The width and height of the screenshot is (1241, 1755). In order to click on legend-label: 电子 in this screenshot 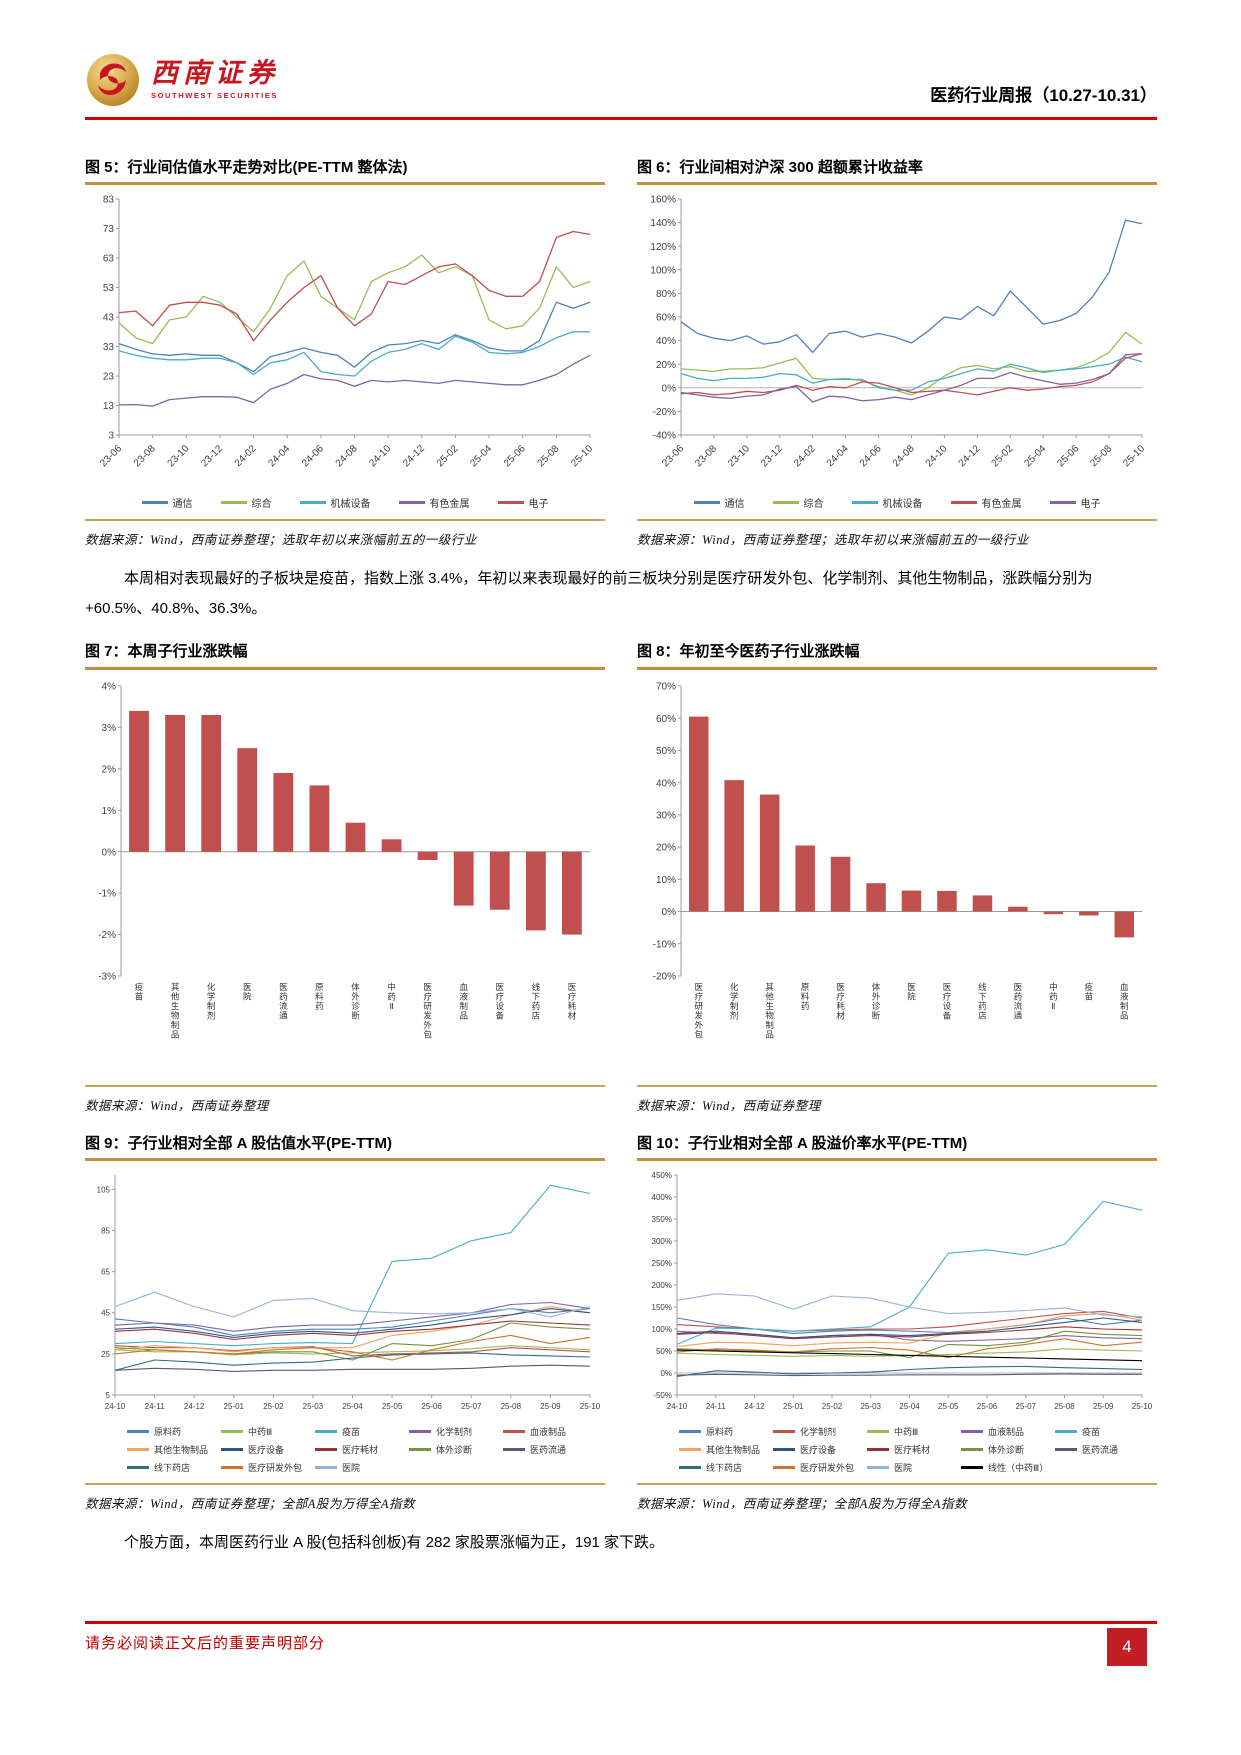, I will do `click(1090, 504)`.